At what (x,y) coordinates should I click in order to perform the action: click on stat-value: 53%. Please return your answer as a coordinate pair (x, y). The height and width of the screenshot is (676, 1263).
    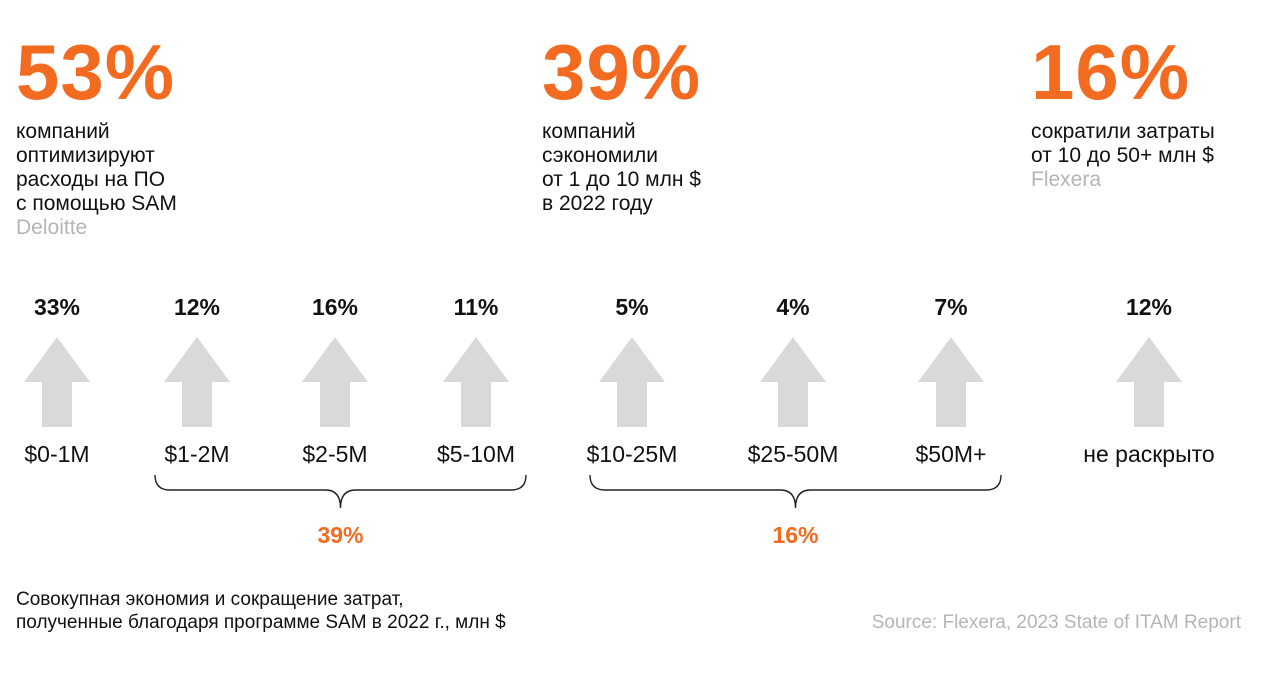
    Looking at the image, I should click on (96, 72).